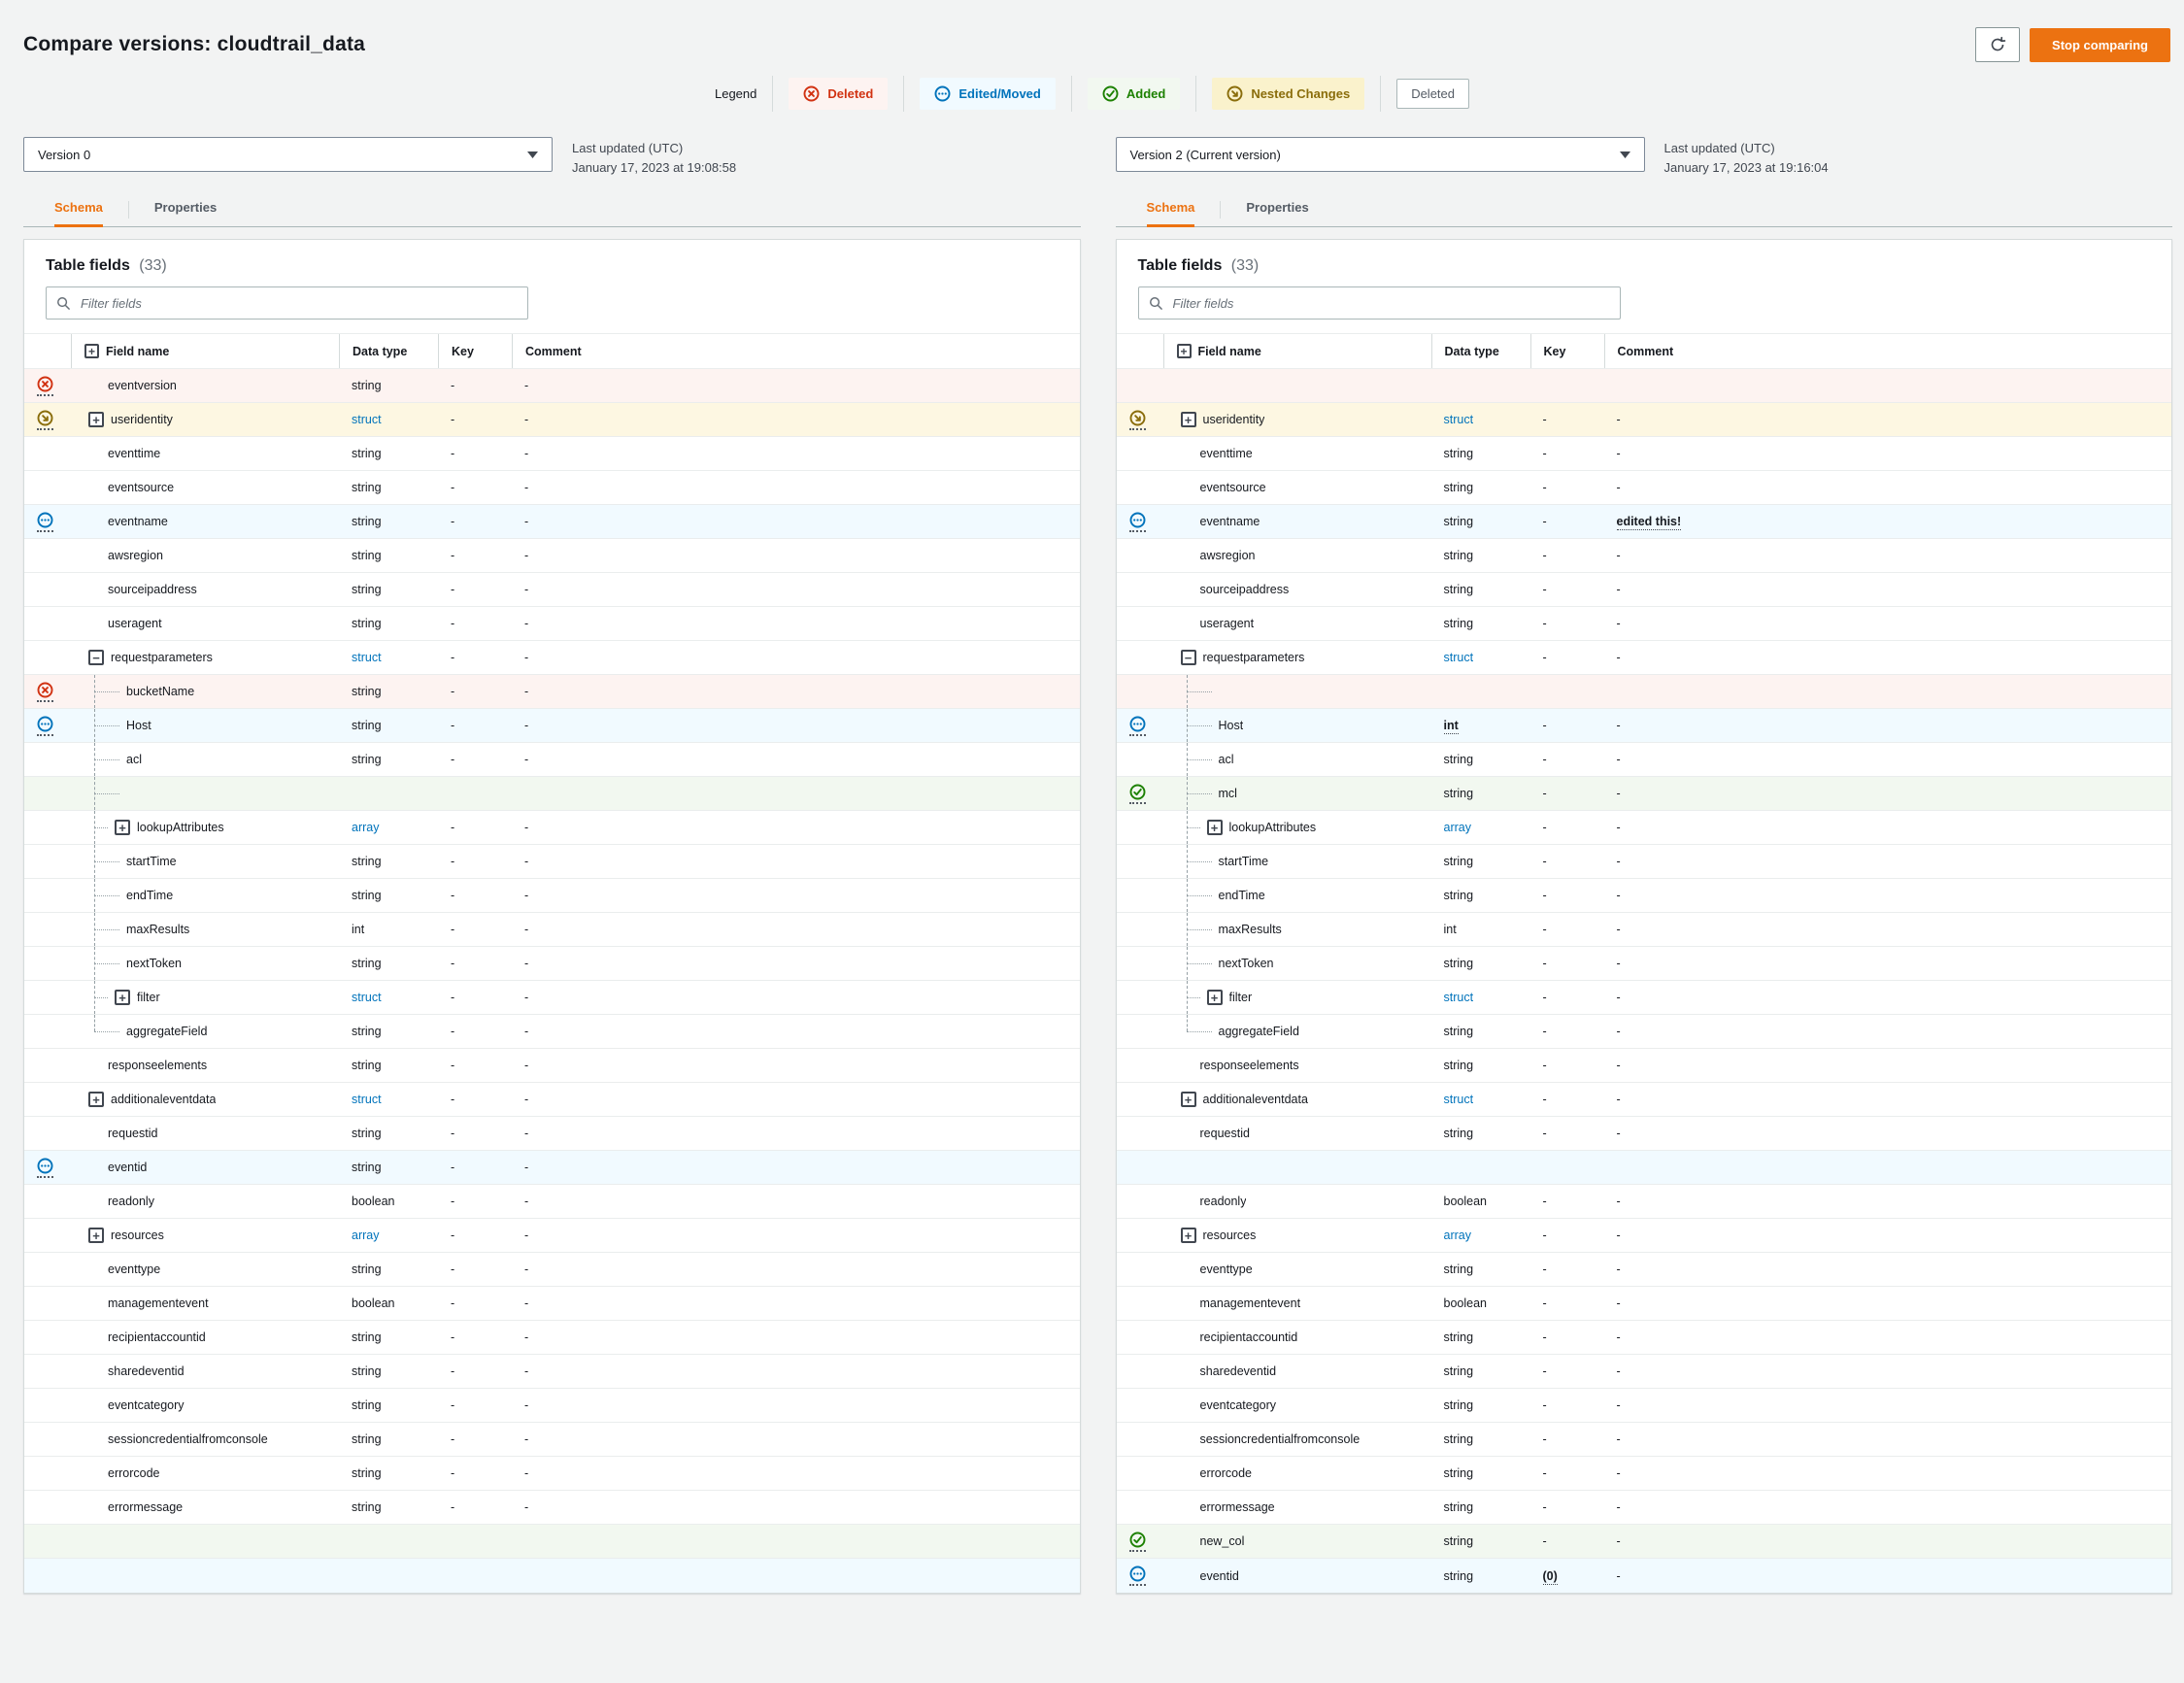 The width and height of the screenshot is (2184, 1683). What do you see at coordinates (532, 154) in the screenshot?
I see `chevron-down-icon` at bounding box center [532, 154].